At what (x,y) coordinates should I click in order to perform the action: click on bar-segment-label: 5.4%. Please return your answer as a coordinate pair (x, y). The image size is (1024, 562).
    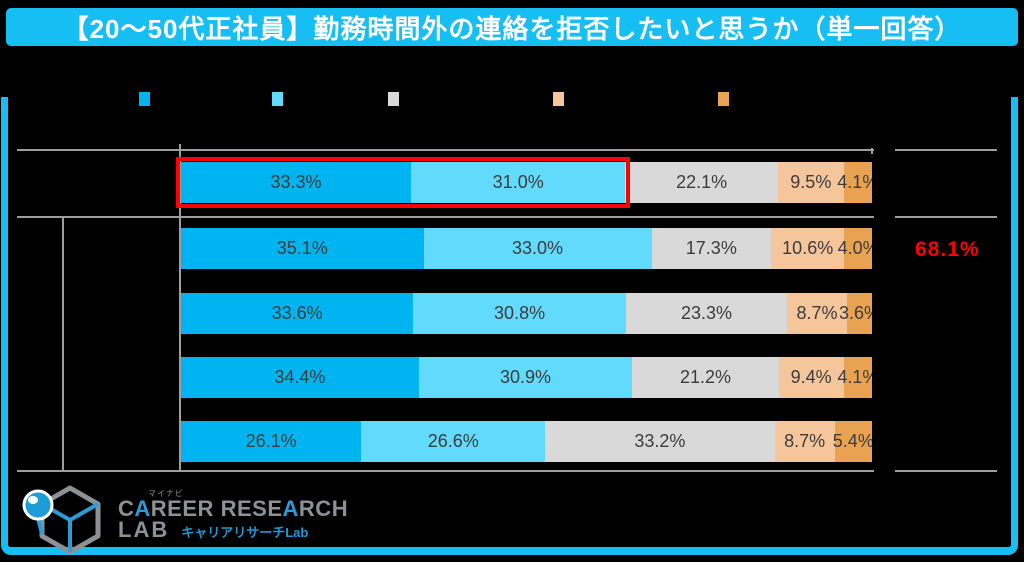
    Looking at the image, I should click on (852, 441).